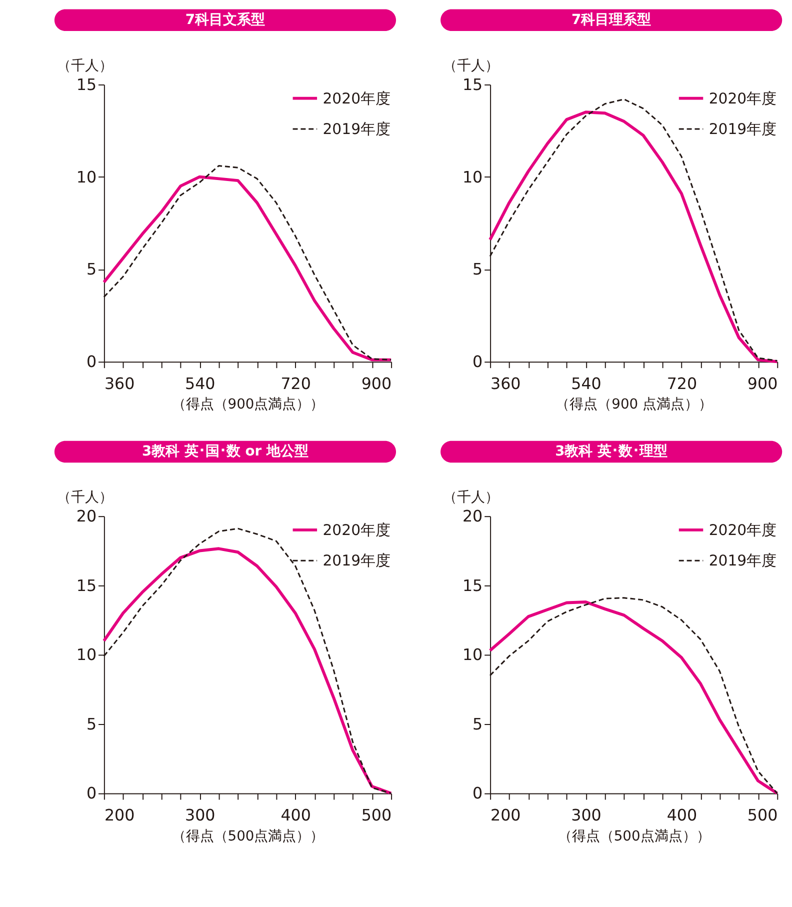 Image resolution: width=792 pixels, height=907 pixels. What do you see at coordinates (634, 404) in the screenshot?
I see `x-axis-title: （得点（900 点満点））` at bounding box center [634, 404].